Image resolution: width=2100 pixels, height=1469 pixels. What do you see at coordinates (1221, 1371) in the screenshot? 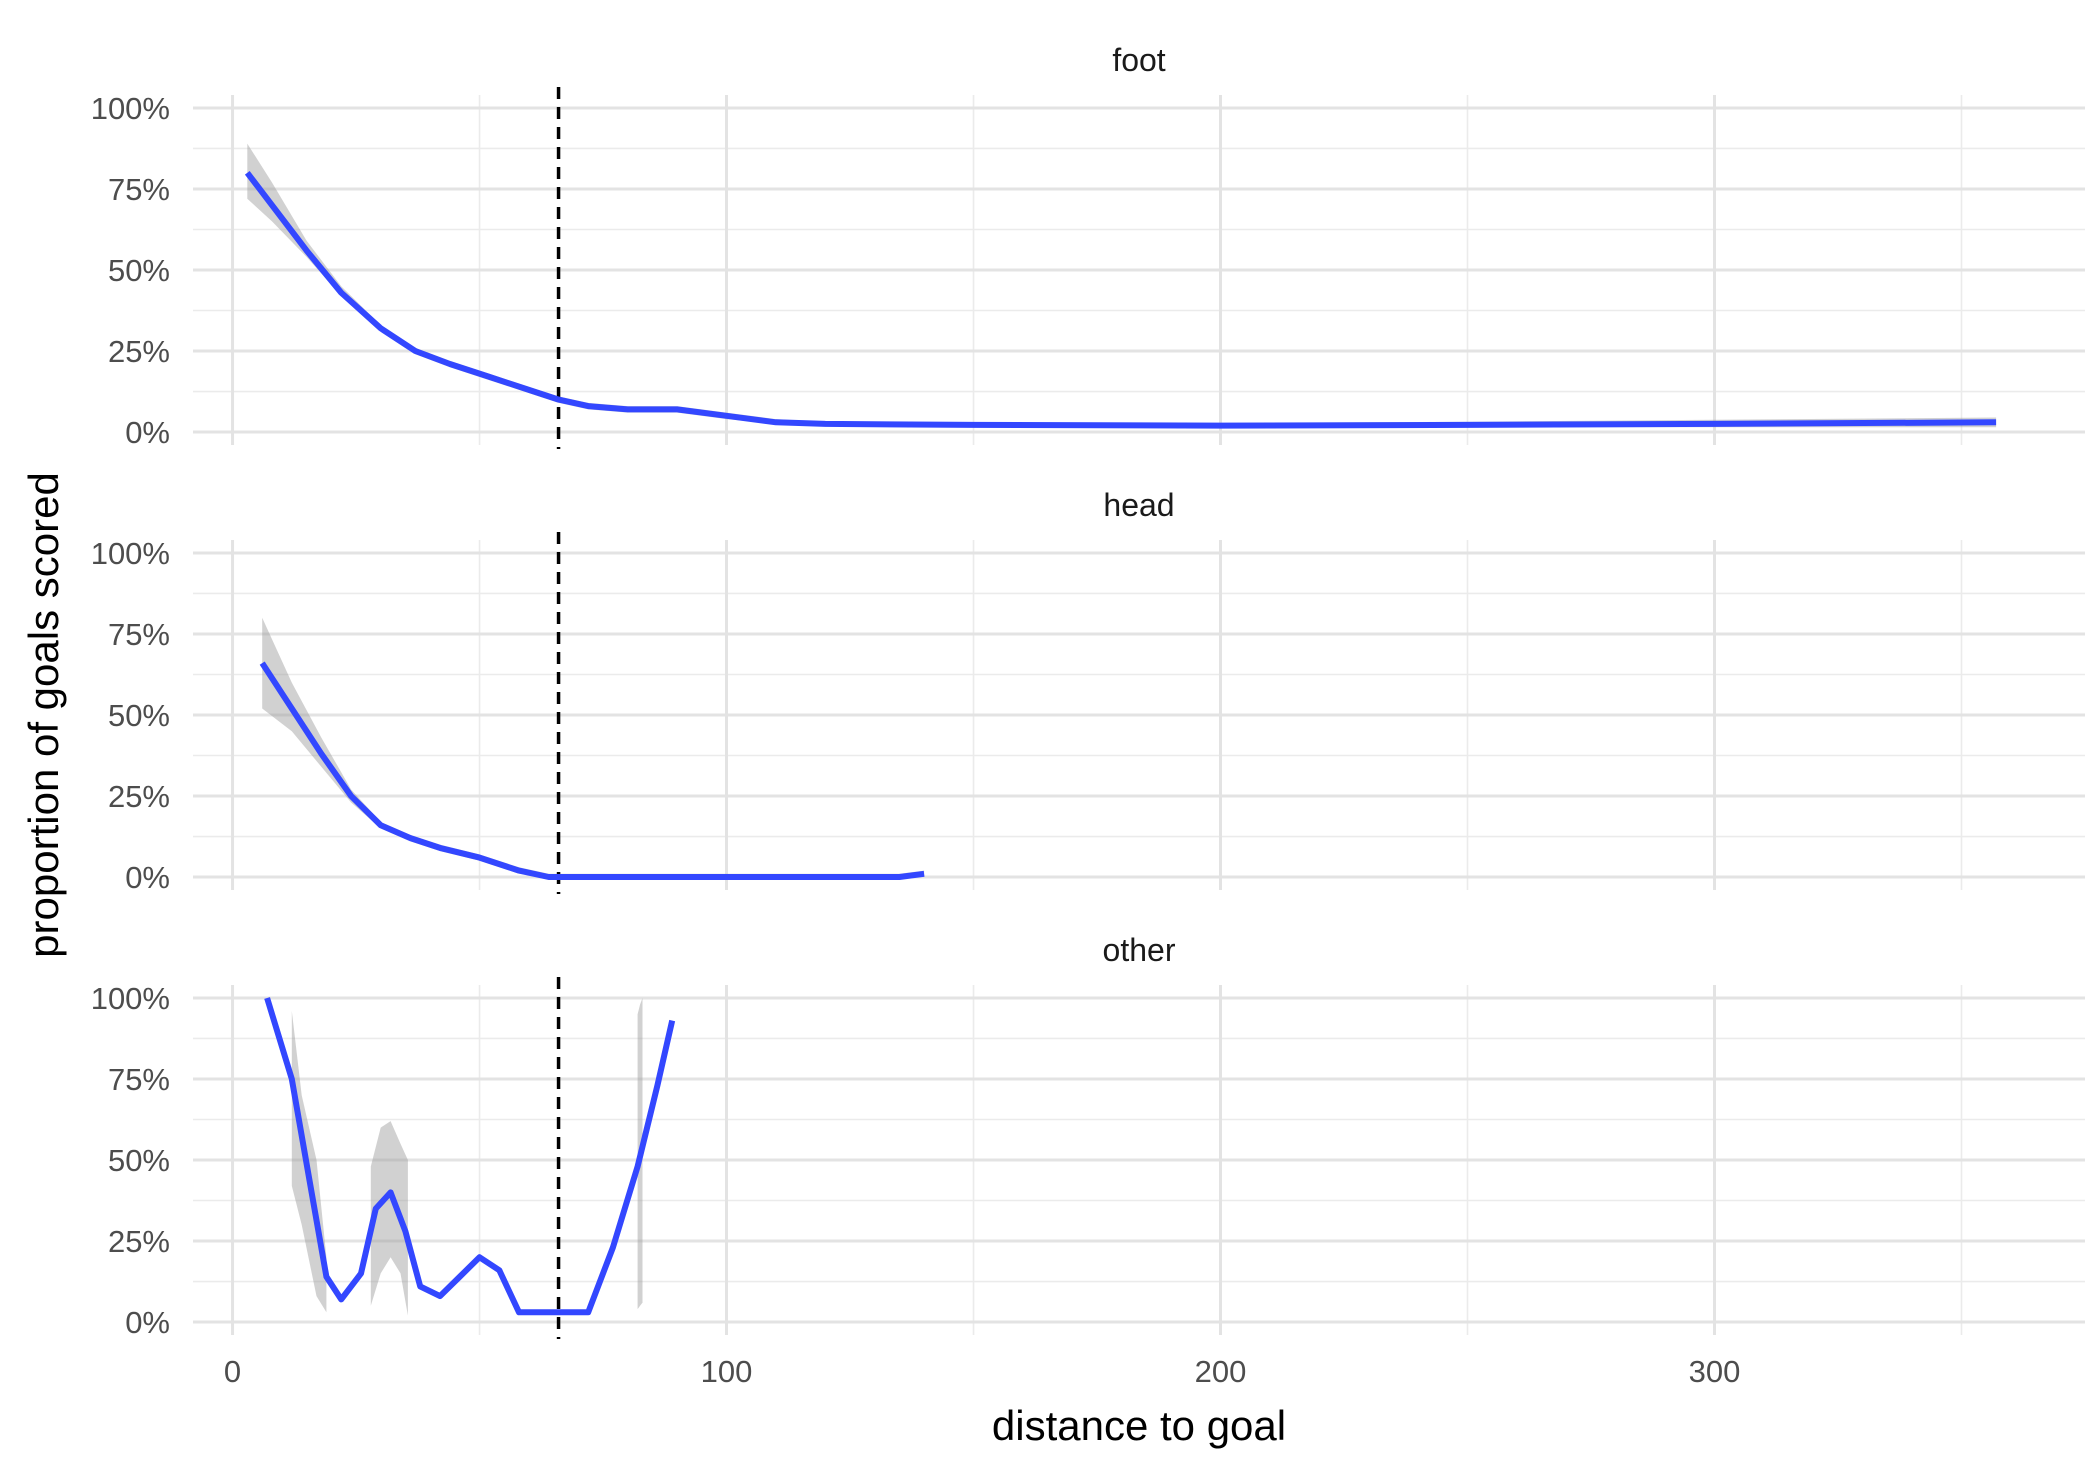
I see `x-tick-label: 200` at bounding box center [1221, 1371].